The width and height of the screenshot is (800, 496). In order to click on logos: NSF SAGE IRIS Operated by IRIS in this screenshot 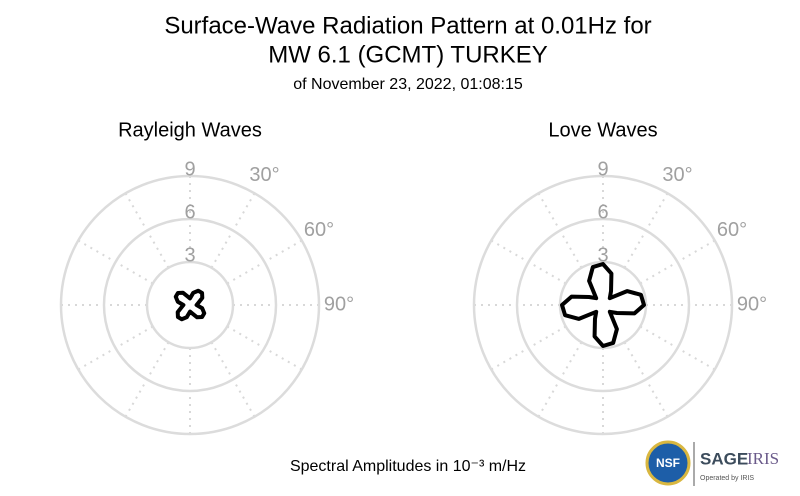, I will do `click(712, 463)`.